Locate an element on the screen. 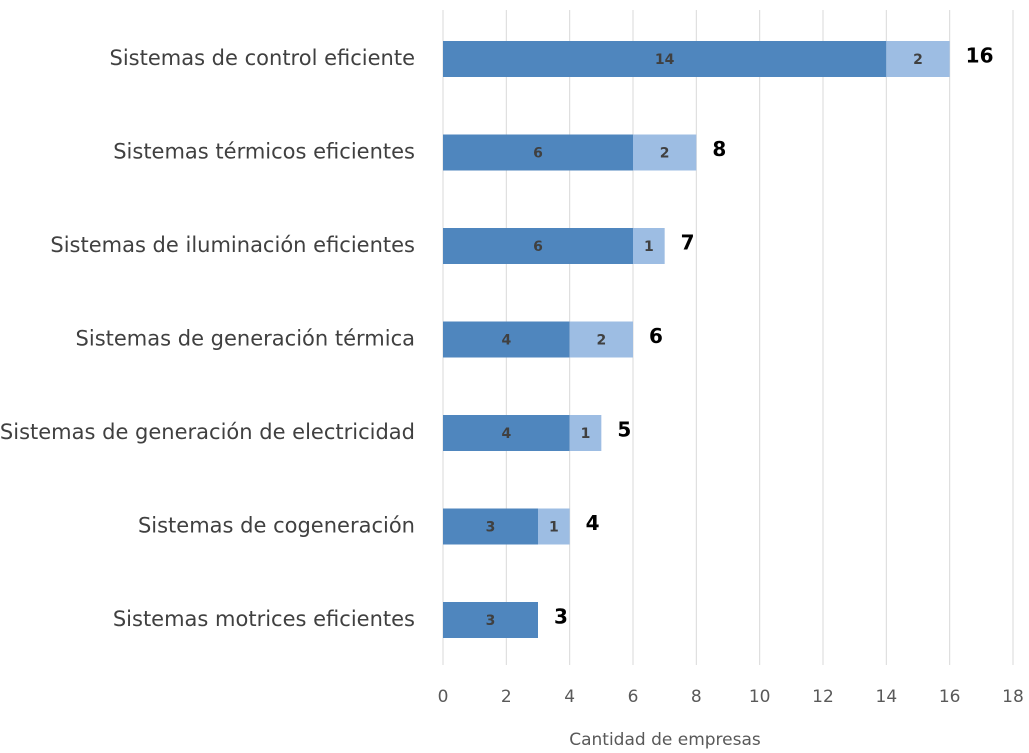  x-tick-label: 4 is located at coordinates (569, 697).